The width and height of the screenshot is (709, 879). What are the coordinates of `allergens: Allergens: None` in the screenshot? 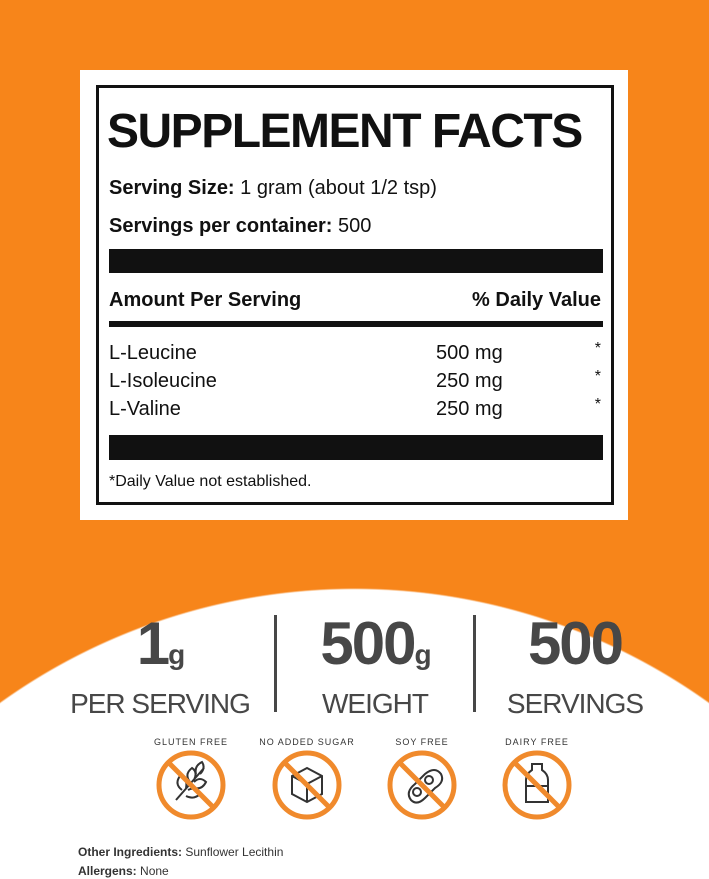 It's located at (123, 871).